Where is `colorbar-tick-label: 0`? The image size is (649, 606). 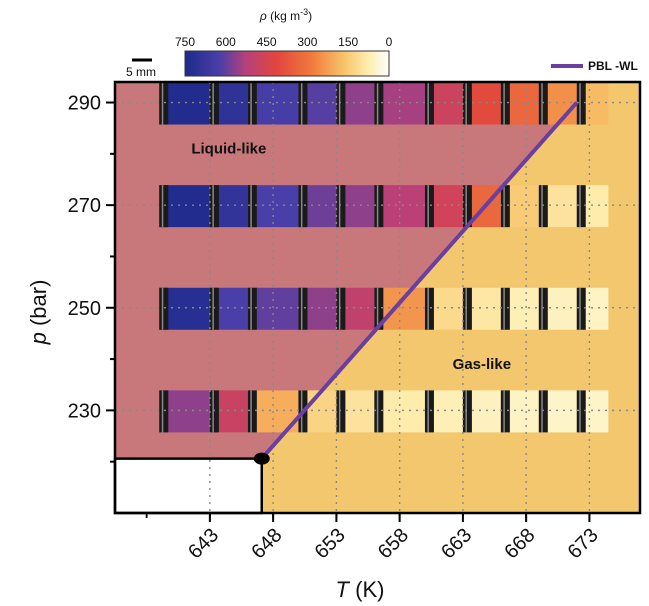 colorbar-tick-label: 0 is located at coordinates (389, 42).